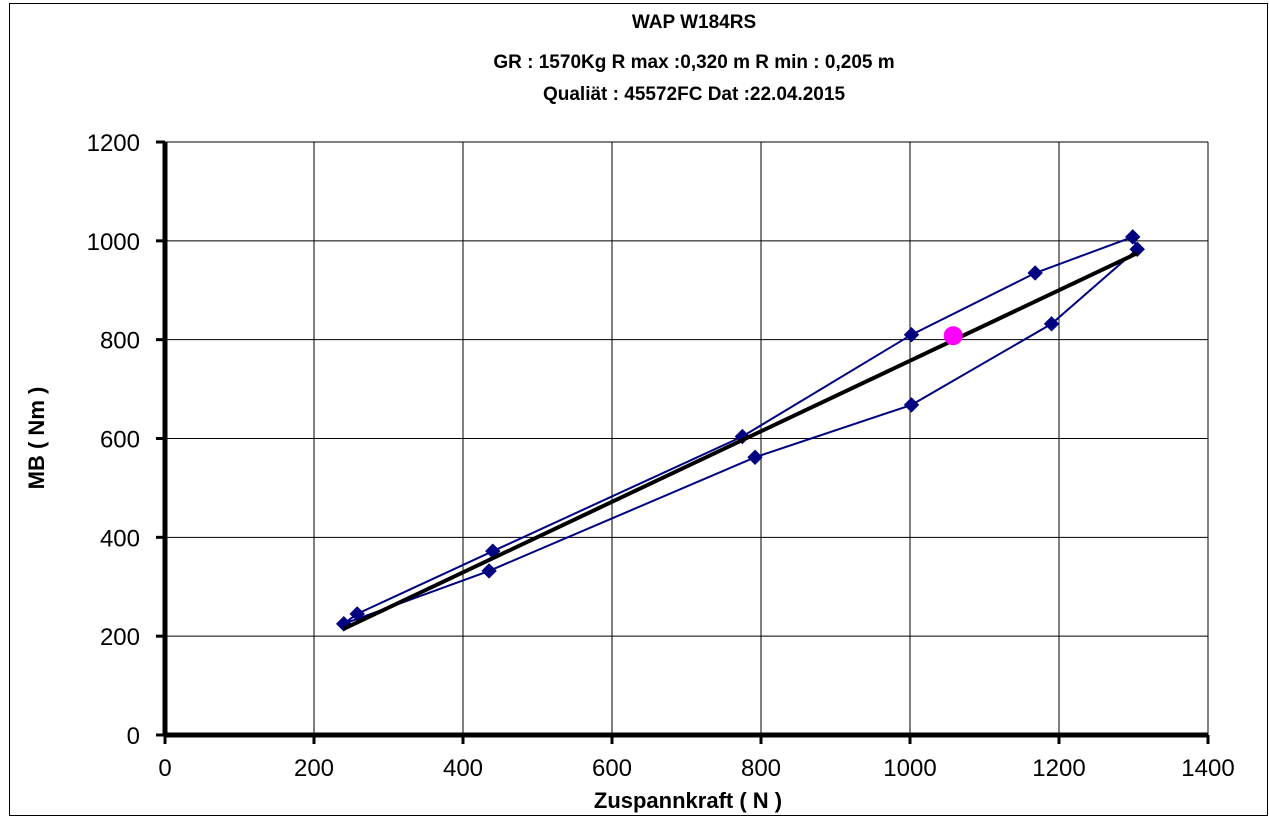 The image size is (1269, 818). Describe the element at coordinates (612, 768) in the screenshot. I see `x-tick-label: 600` at that location.